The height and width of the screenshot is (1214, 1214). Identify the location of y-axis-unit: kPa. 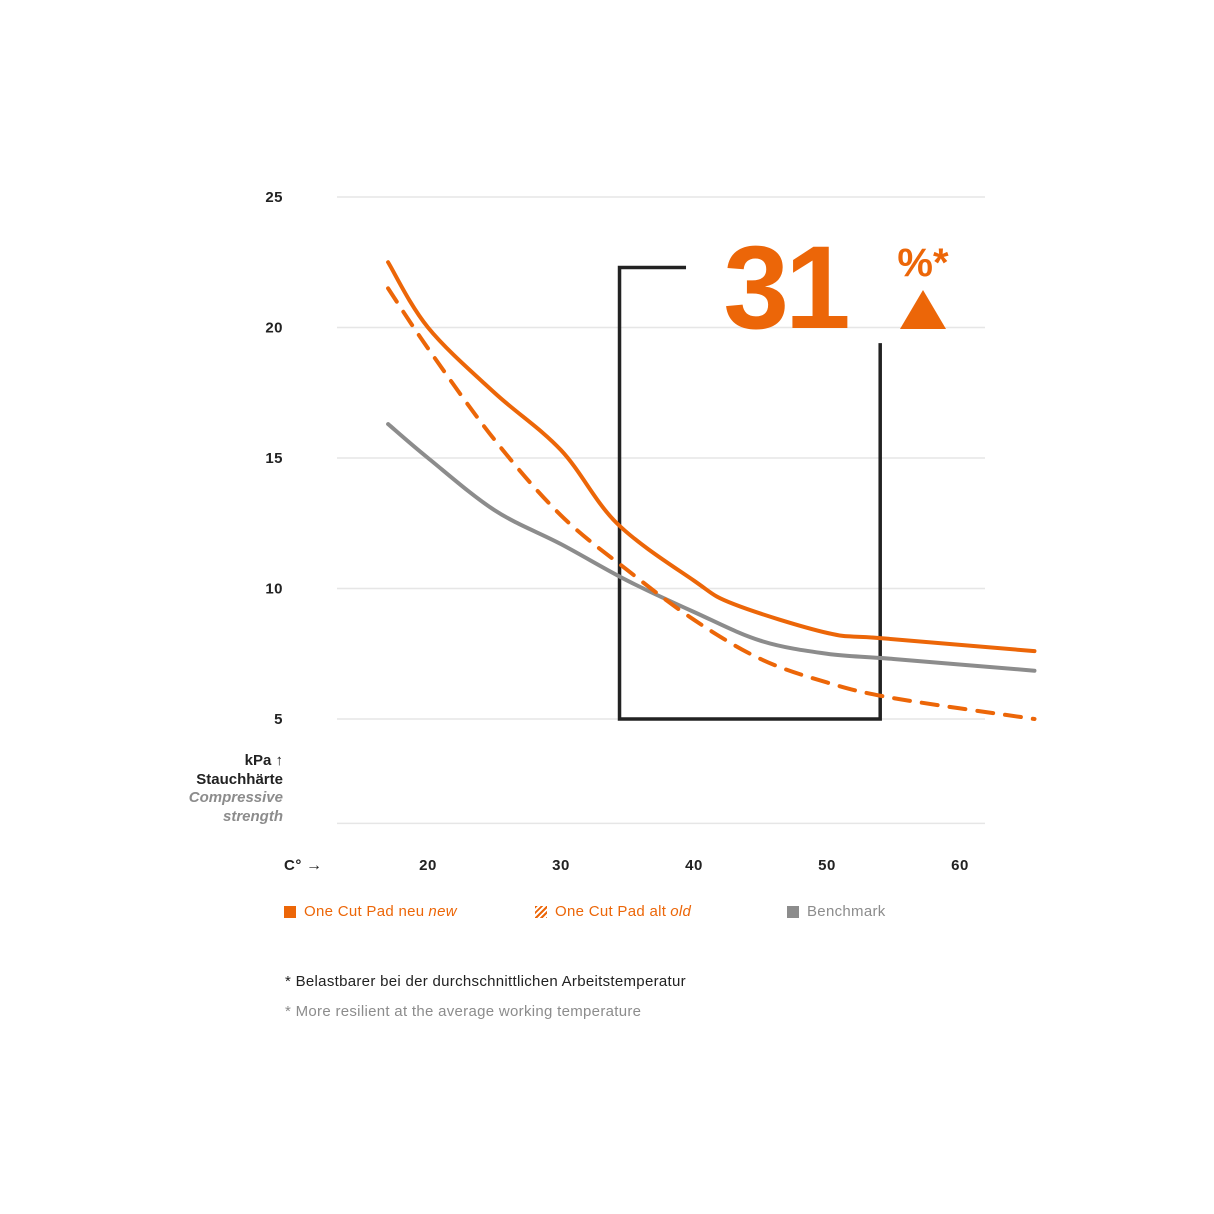
(258, 760).